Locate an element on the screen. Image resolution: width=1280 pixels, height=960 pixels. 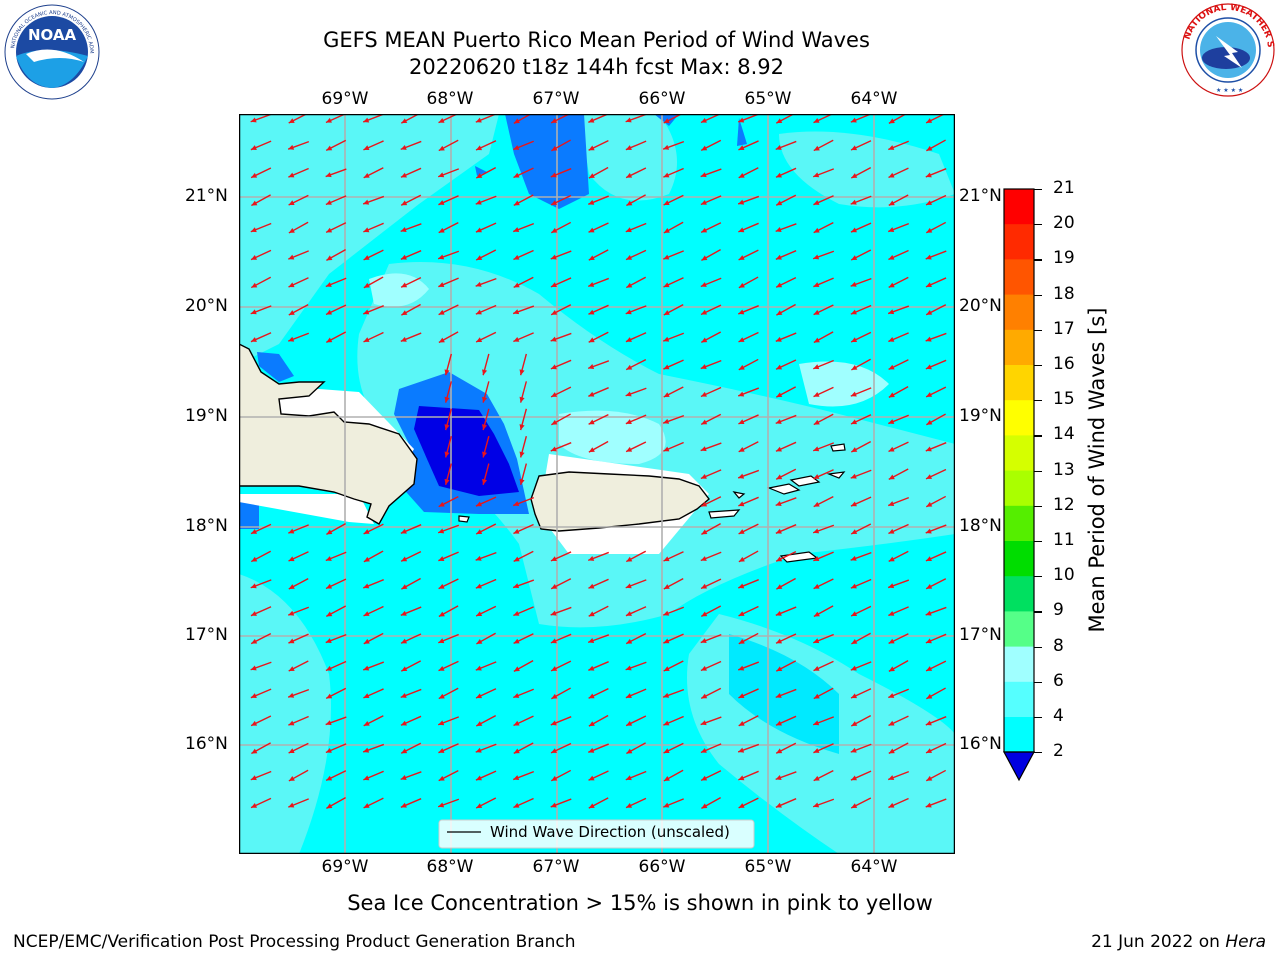
lat-label-left: 16°N is located at coordinates (206, 744).